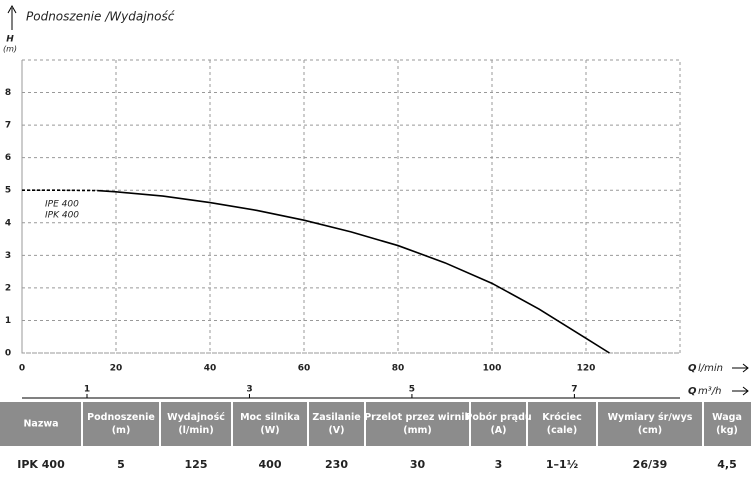 The image size is (751, 482). What do you see at coordinates (8, 223) in the screenshot?
I see `y-tick-label: 4` at bounding box center [8, 223].